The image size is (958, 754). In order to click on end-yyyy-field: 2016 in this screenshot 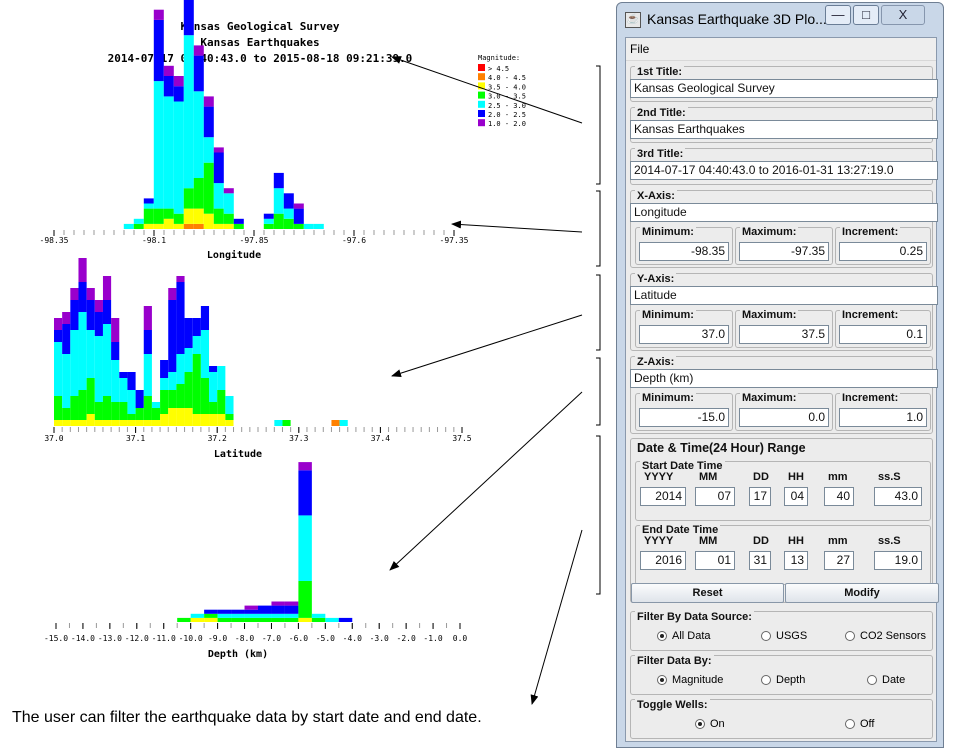, I will do `click(663, 560)`.